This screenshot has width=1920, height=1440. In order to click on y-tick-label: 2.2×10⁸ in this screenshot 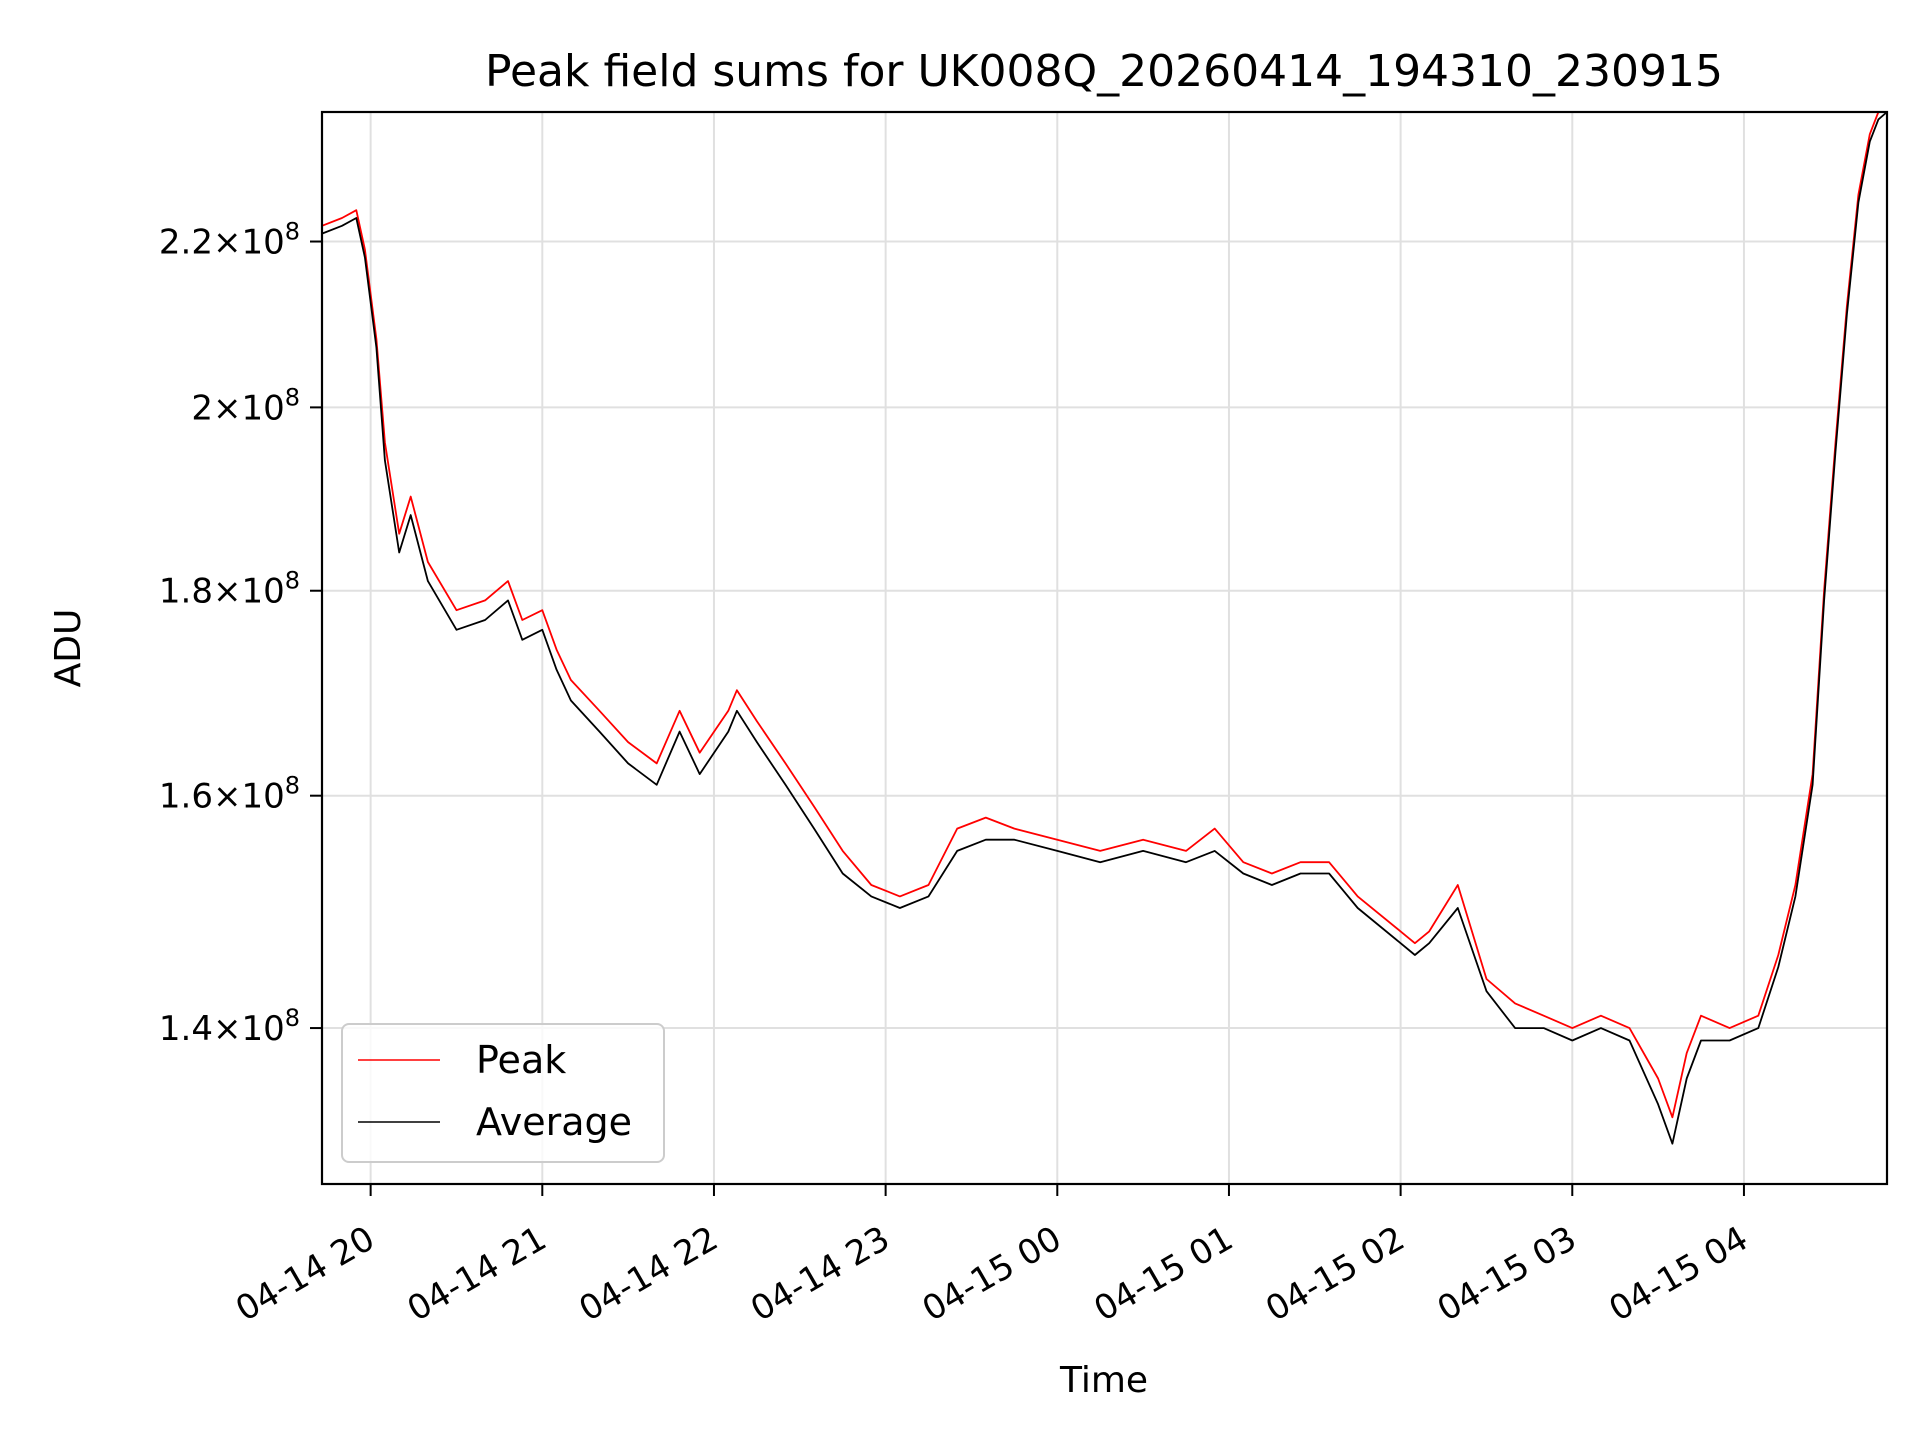, I will do `click(229, 240)`.